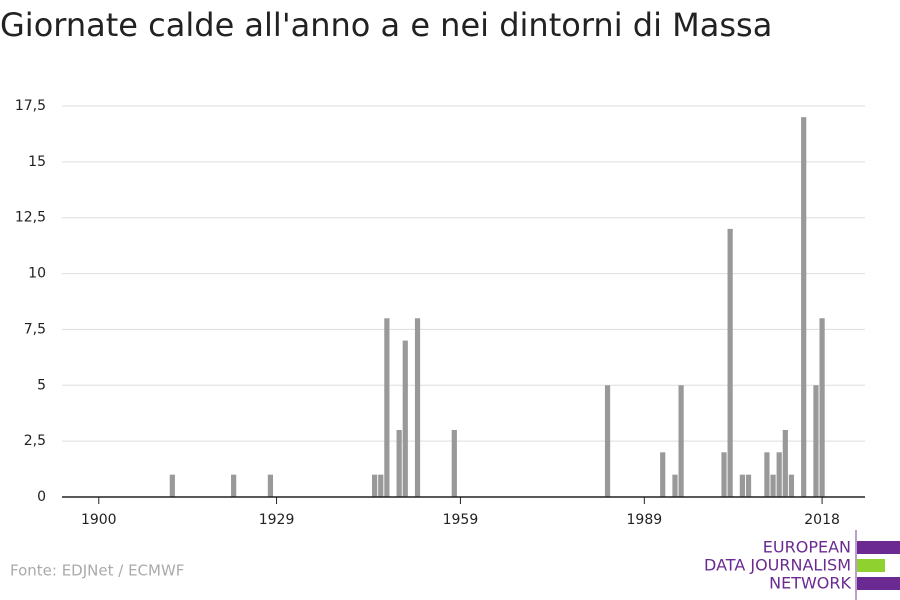 This screenshot has width=900, height=600. I want to click on x-tick-label: 1959, so click(461, 520).